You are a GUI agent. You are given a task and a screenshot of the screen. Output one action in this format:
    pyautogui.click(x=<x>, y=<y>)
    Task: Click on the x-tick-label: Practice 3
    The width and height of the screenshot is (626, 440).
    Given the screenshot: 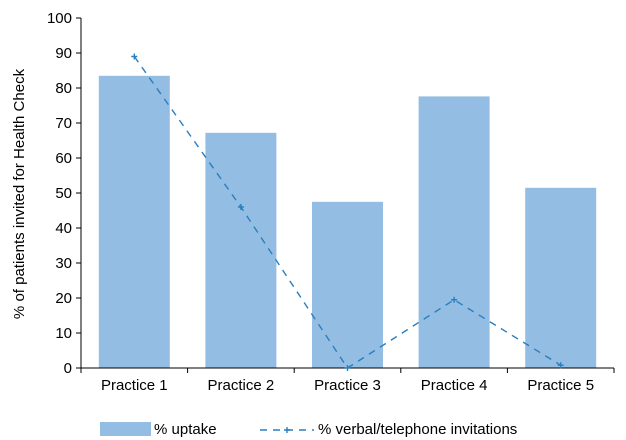 What is the action you would take?
    pyautogui.click(x=347, y=385)
    